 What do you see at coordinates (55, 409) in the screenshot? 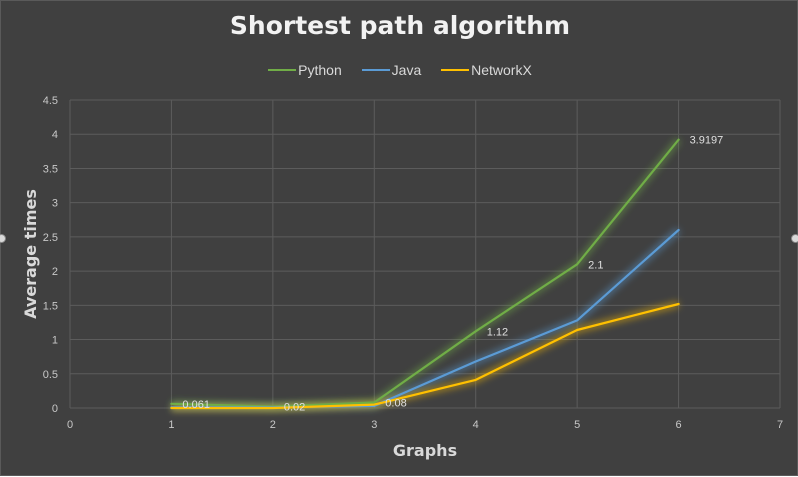
I see `y-tick-label: 0` at bounding box center [55, 409].